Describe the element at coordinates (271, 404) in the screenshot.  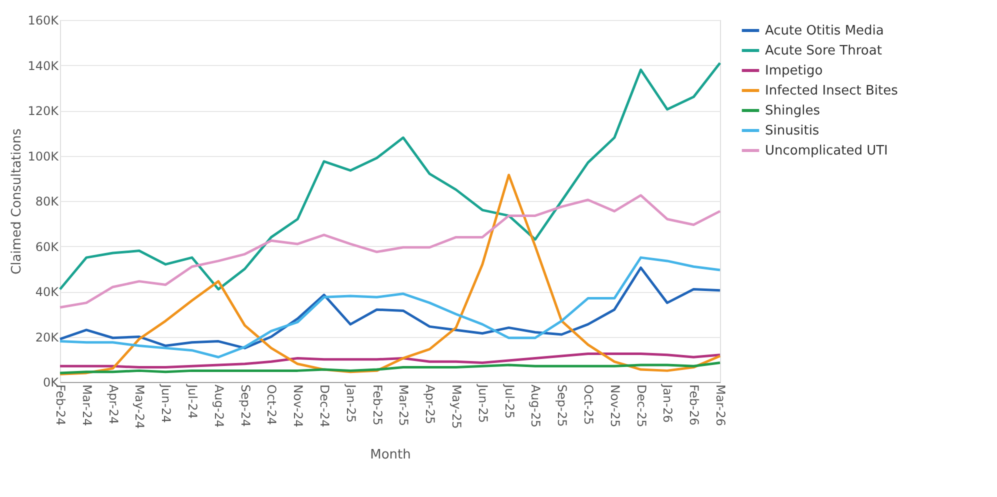
I see `x-tick-label: Oct-24` at that location.